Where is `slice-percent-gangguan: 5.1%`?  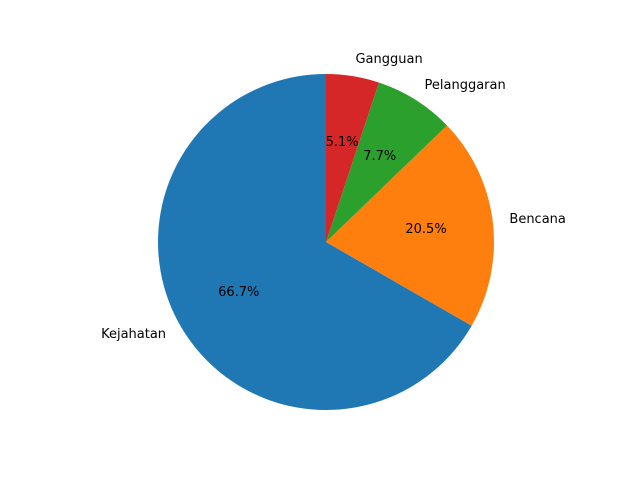
slice-percent-gangguan: 5.1% is located at coordinates (342, 142).